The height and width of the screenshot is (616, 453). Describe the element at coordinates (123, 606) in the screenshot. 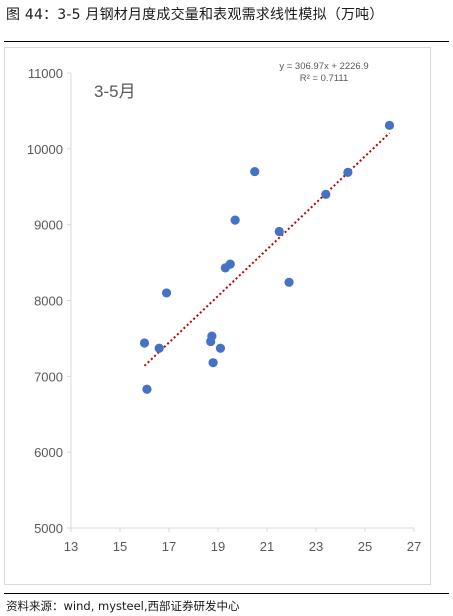

I see `source-note: 资料来源：wind, mysteel,西部证券研发中心` at that location.